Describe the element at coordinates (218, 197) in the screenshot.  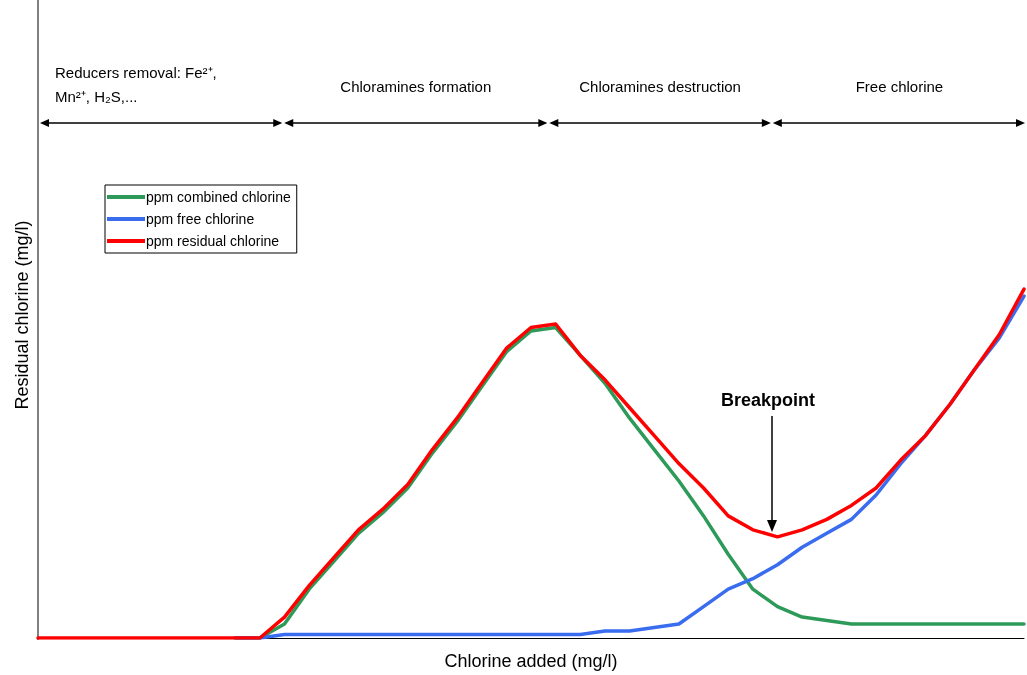
I see `legend-label: ppm combined chlorine` at that location.